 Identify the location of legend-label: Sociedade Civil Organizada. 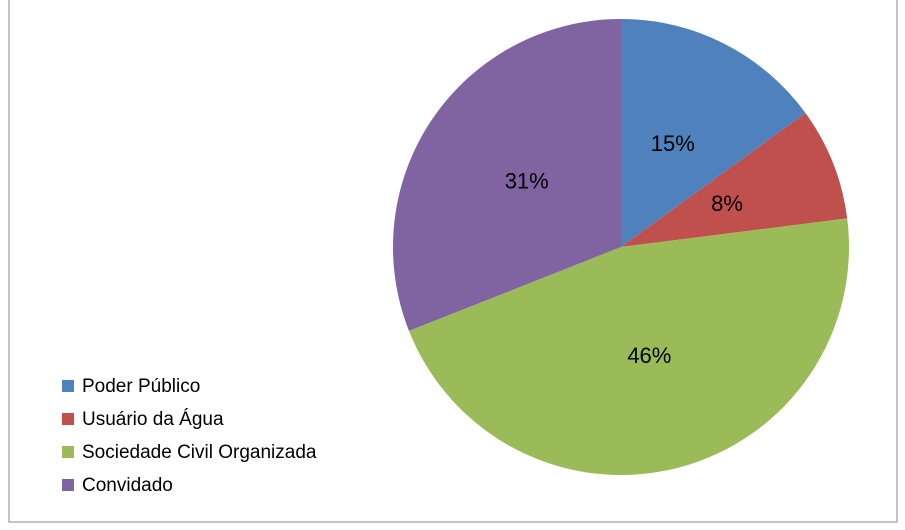
(199, 452).